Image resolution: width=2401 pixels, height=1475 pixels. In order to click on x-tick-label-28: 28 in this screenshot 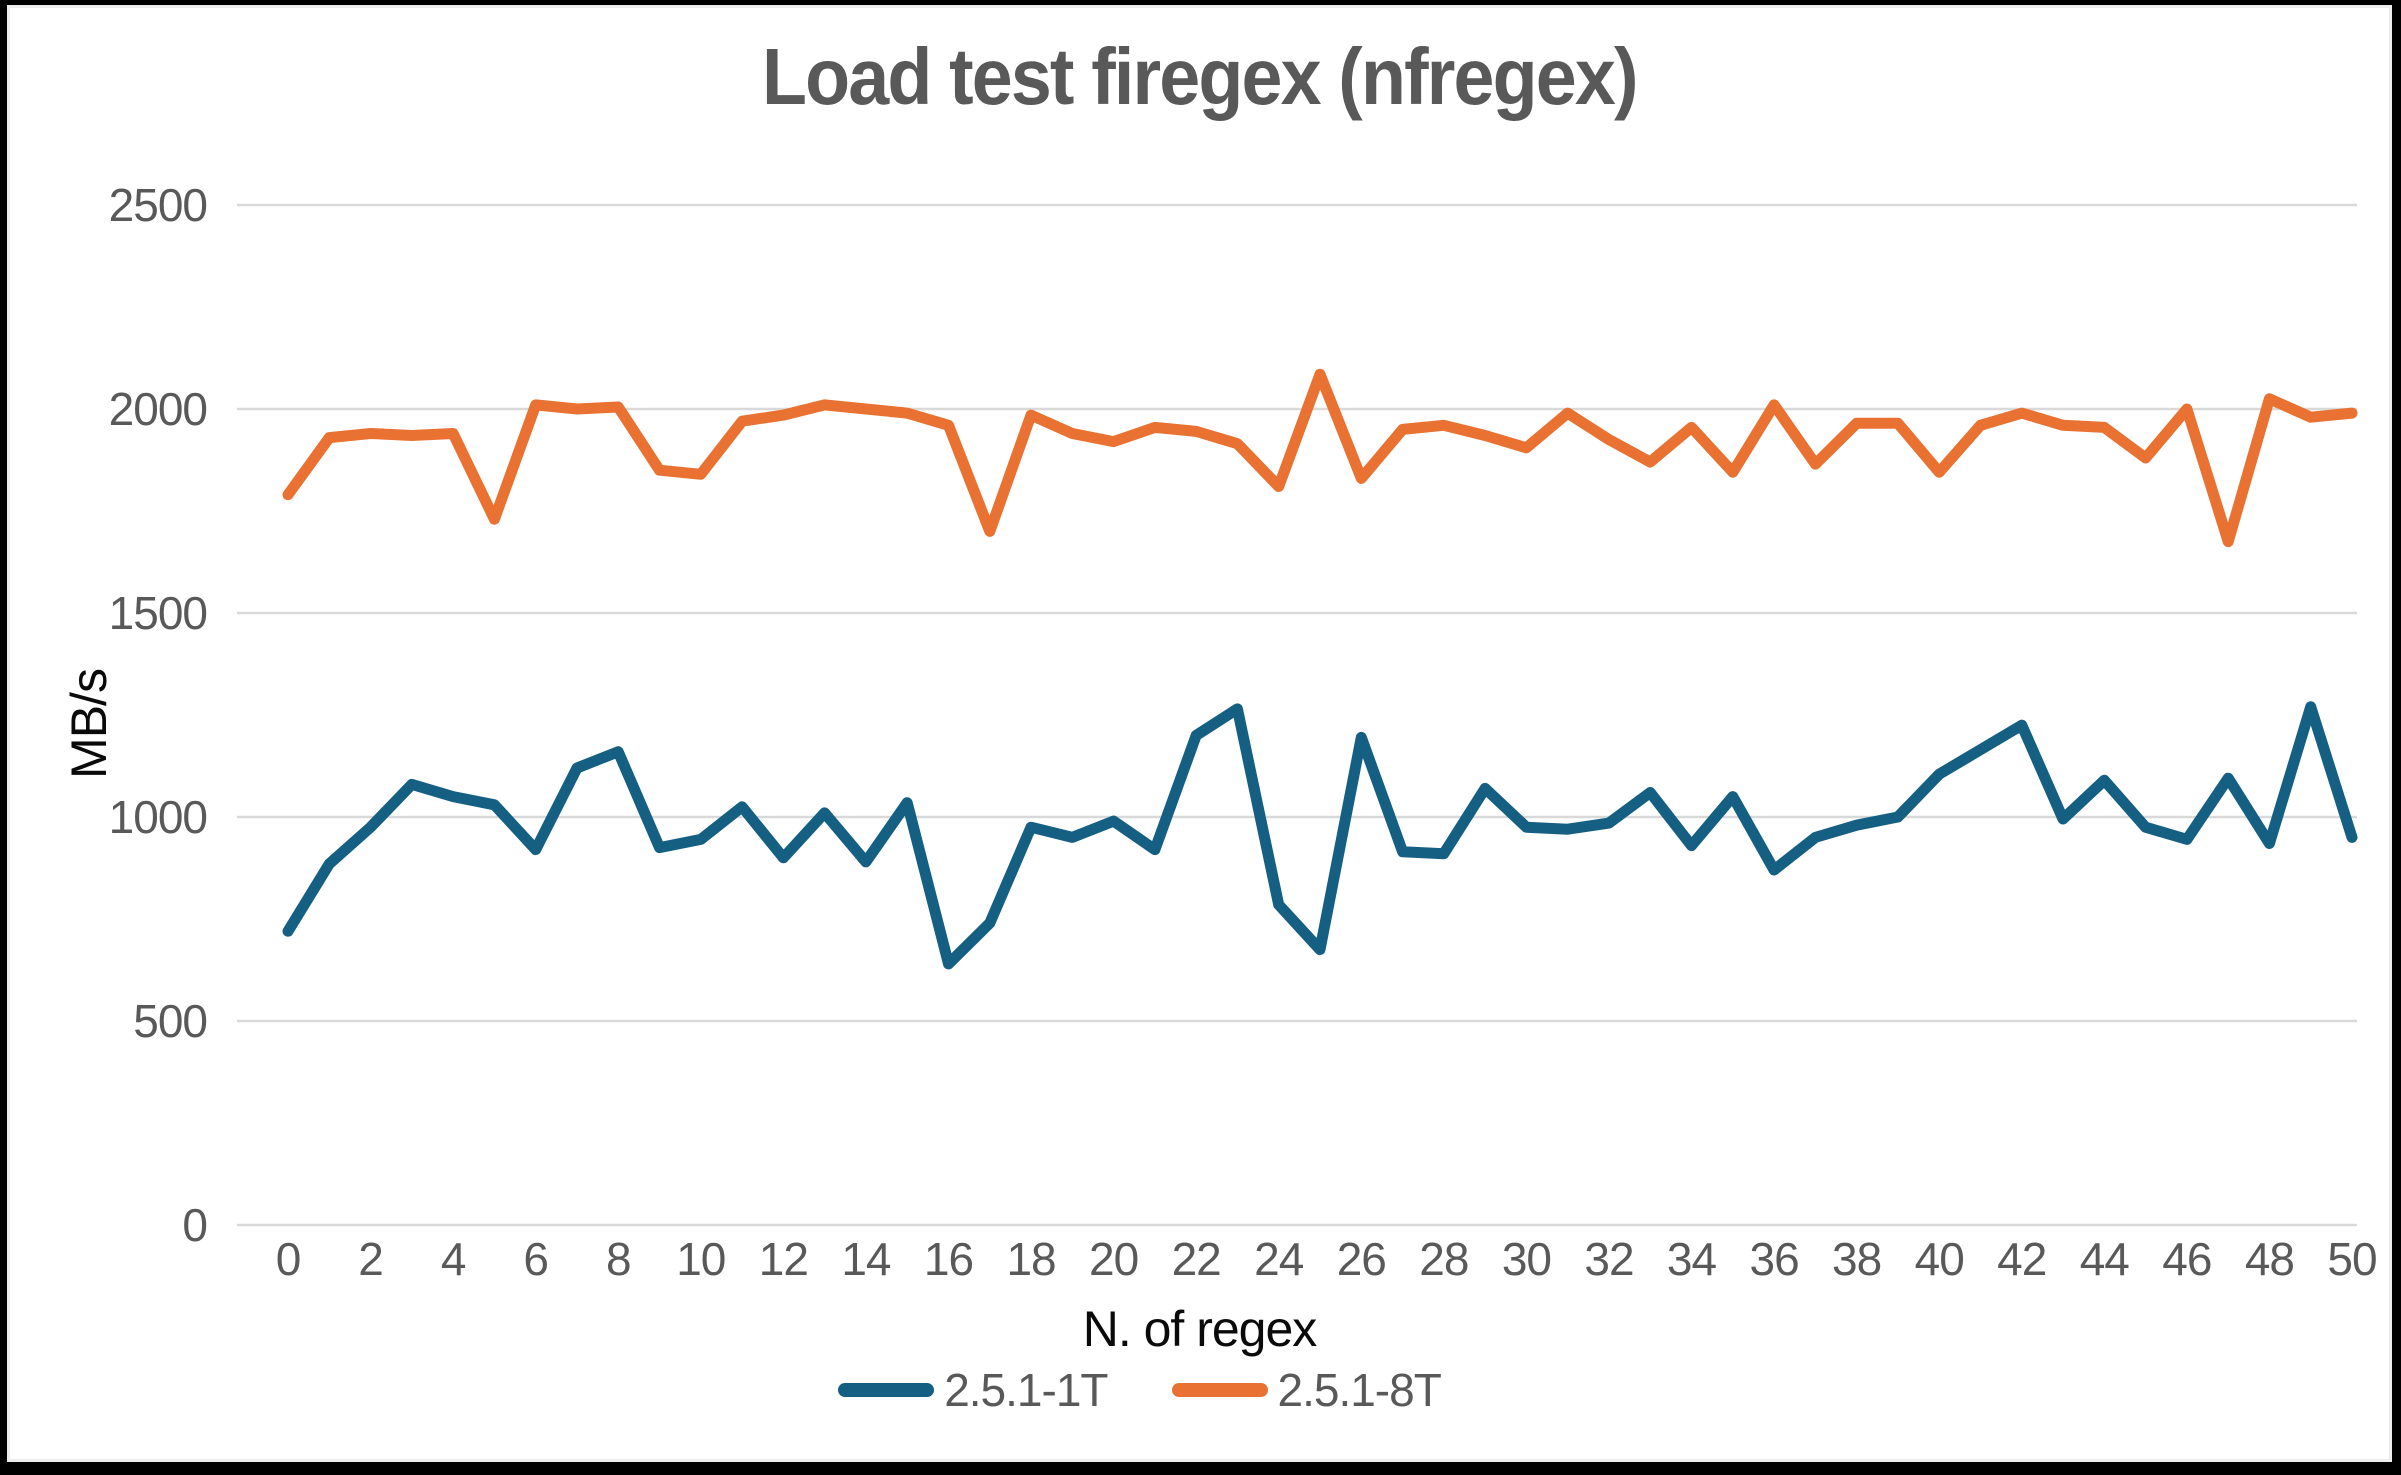, I will do `click(1443, 1259)`.